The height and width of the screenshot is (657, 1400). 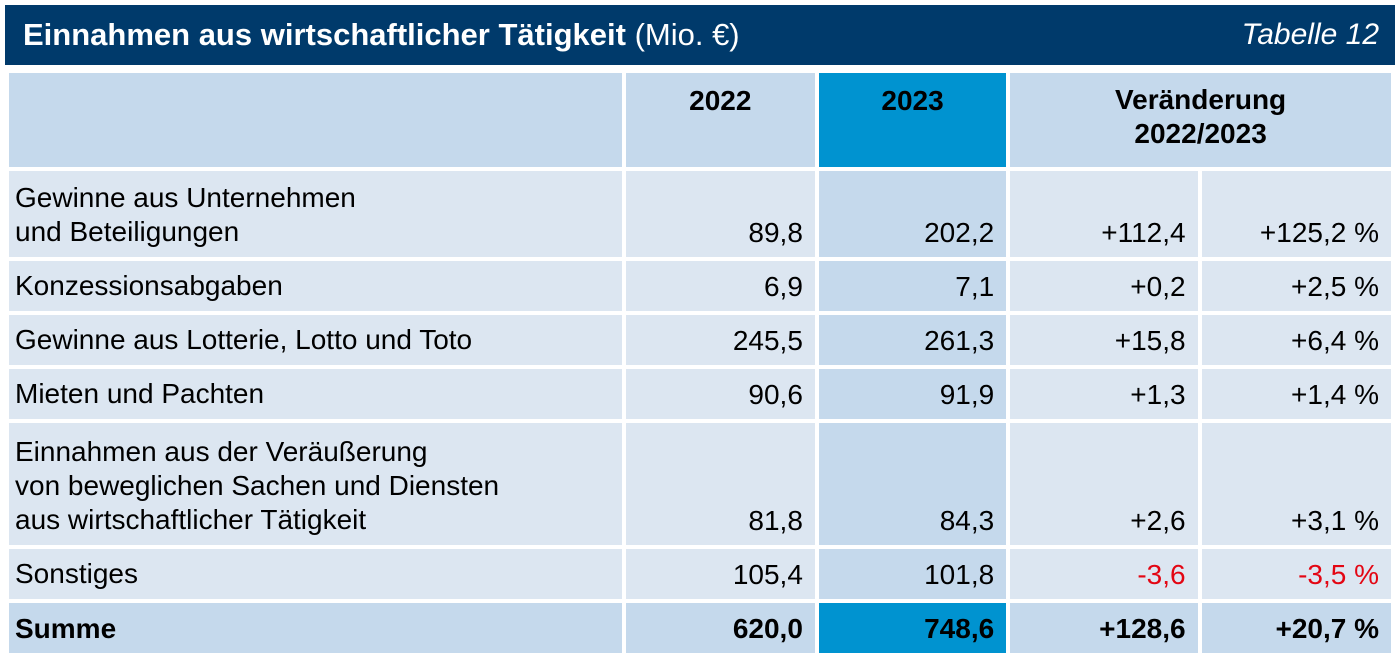 What do you see at coordinates (720, 484) in the screenshot?
I see `value-2022: 81,8` at bounding box center [720, 484].